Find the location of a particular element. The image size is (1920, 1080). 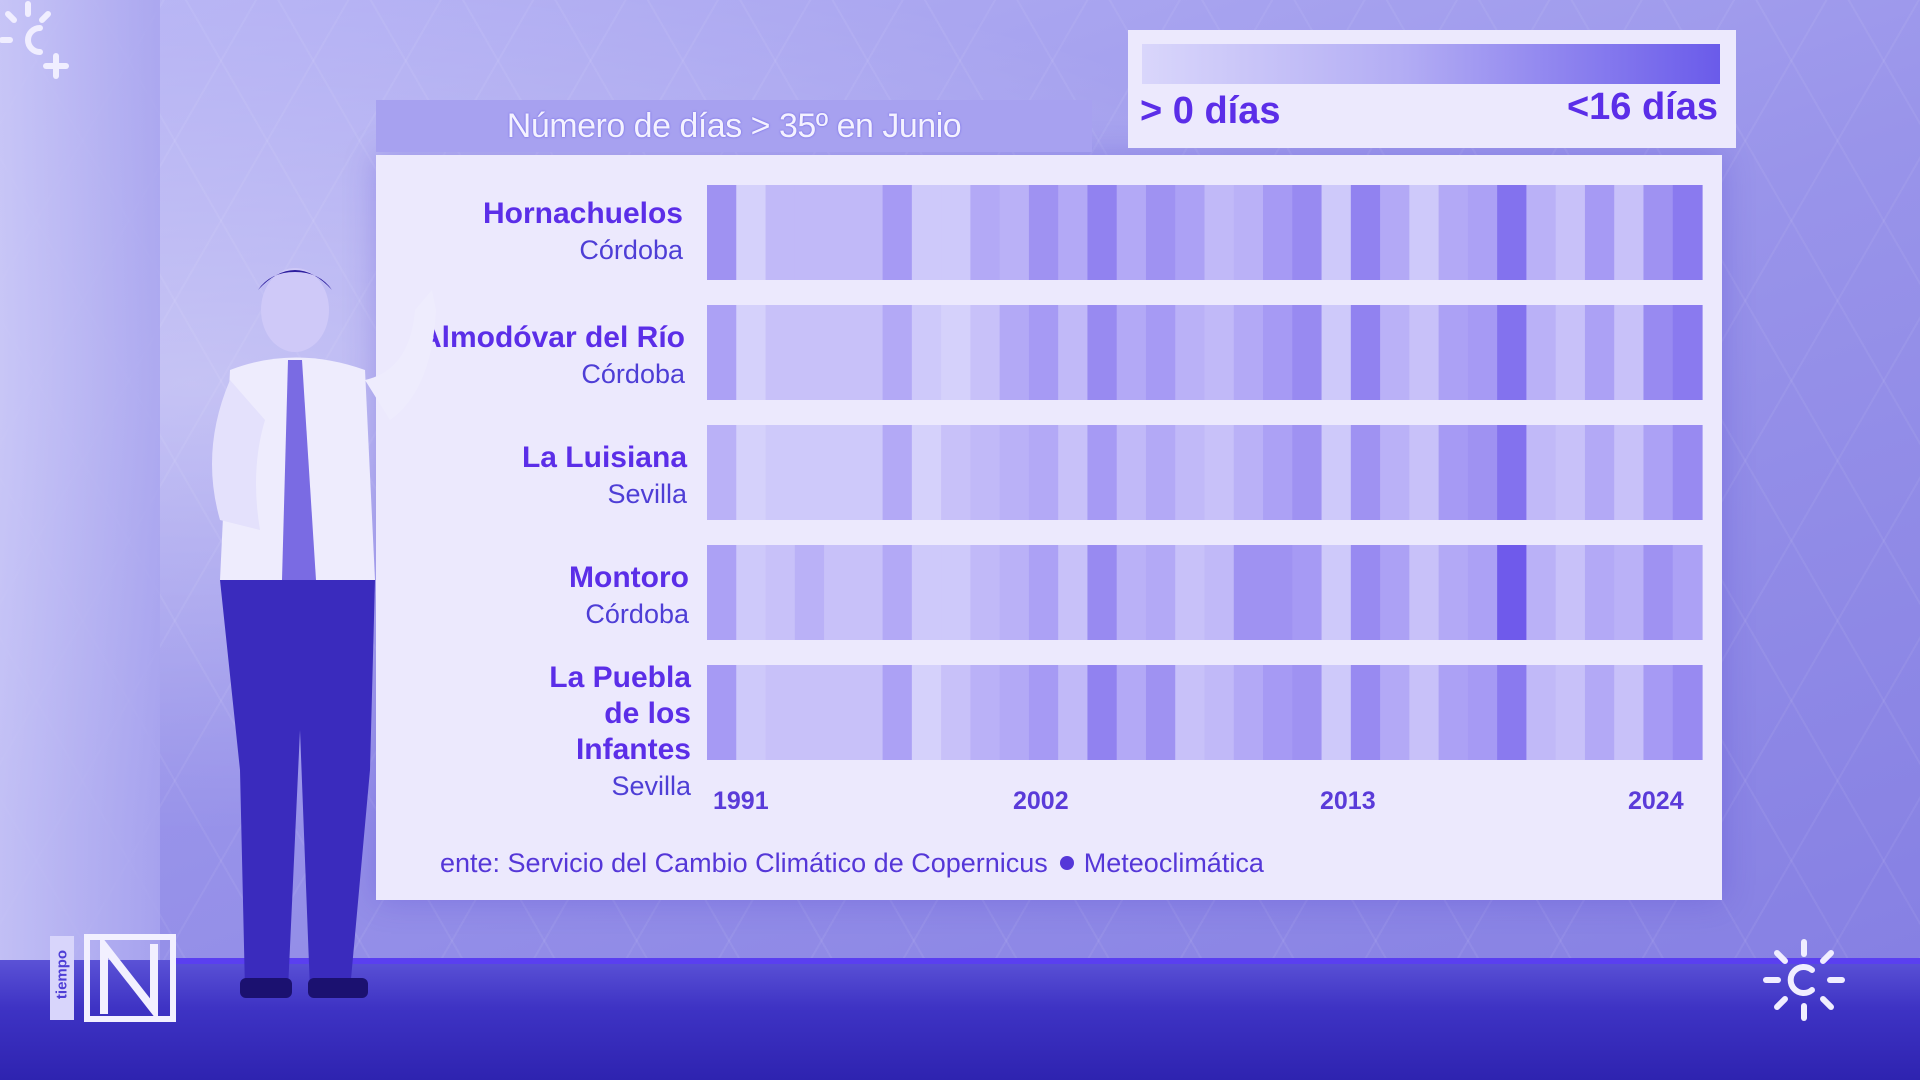

row-province: Sevilla is located at coordinates (651, 786).